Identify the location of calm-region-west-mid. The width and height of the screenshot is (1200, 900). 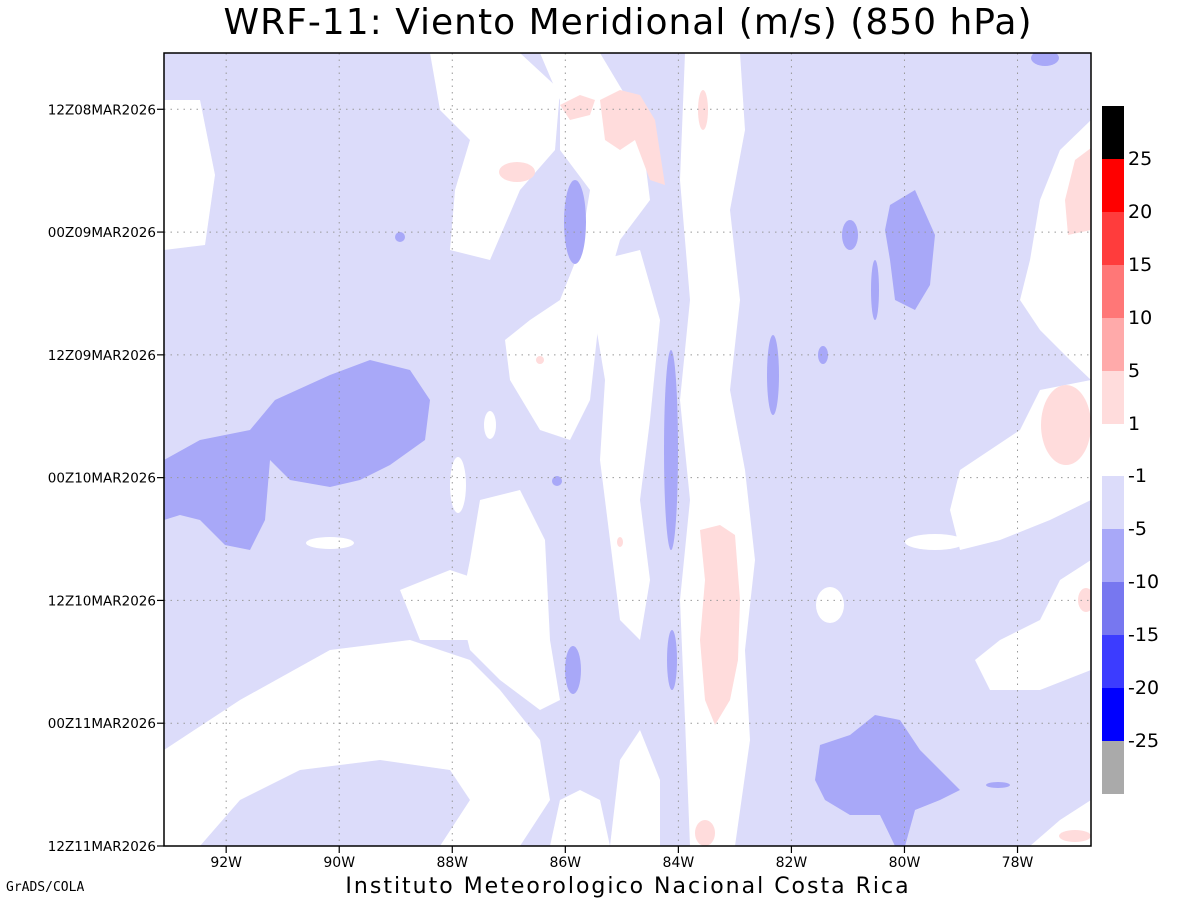
(440, 605).